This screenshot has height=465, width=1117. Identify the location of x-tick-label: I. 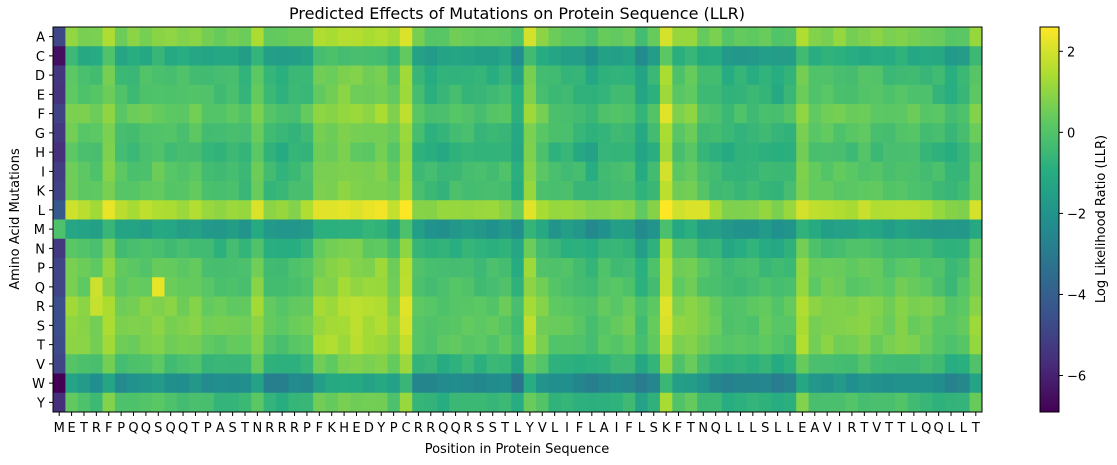
(567, 428).